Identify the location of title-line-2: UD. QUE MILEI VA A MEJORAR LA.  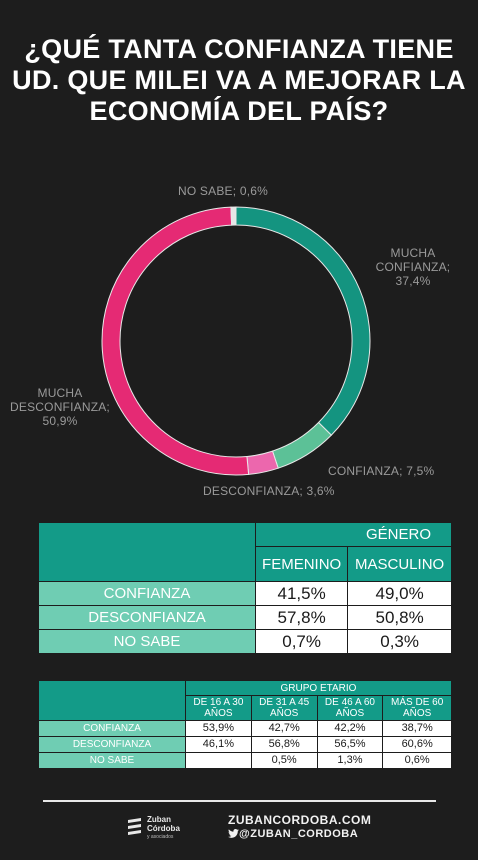
(239, 80).